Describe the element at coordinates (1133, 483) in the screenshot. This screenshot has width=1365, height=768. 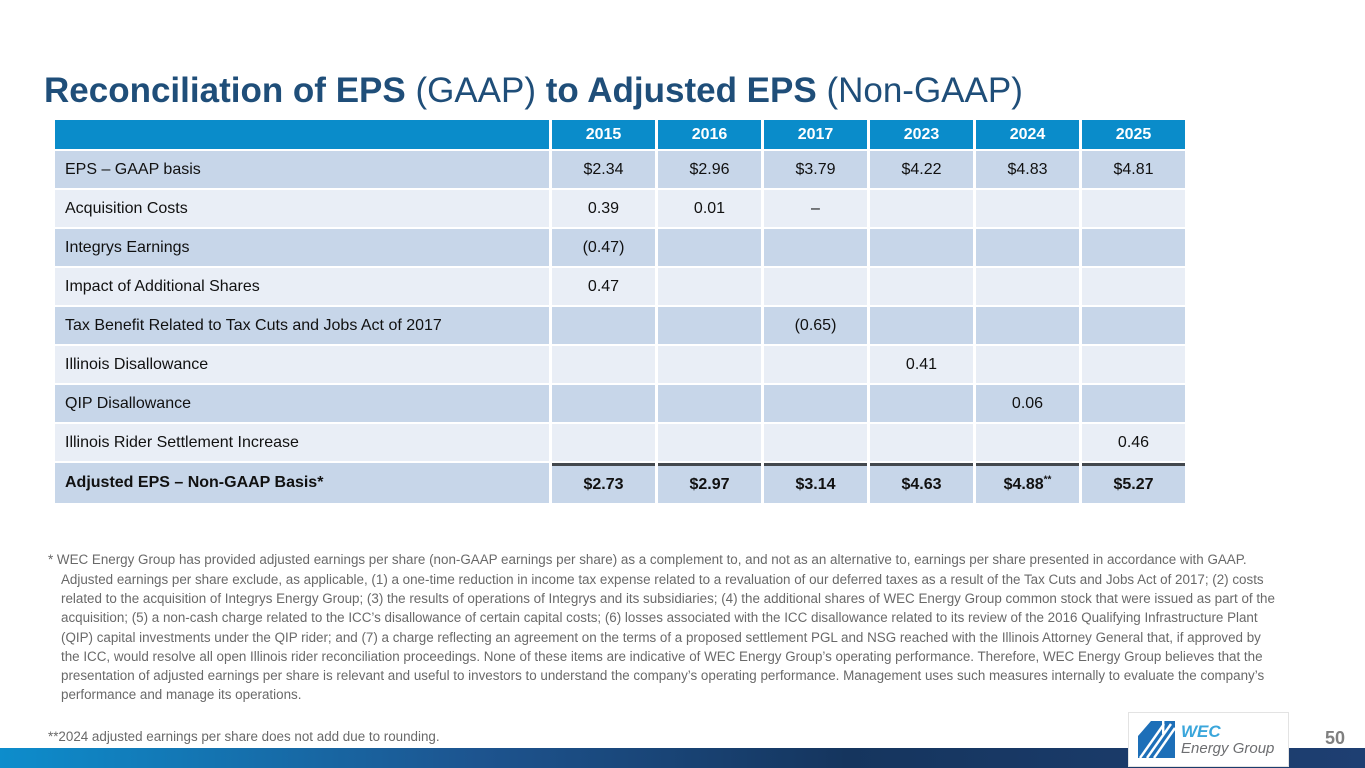
I see `cell-value: $5.27` at that location.